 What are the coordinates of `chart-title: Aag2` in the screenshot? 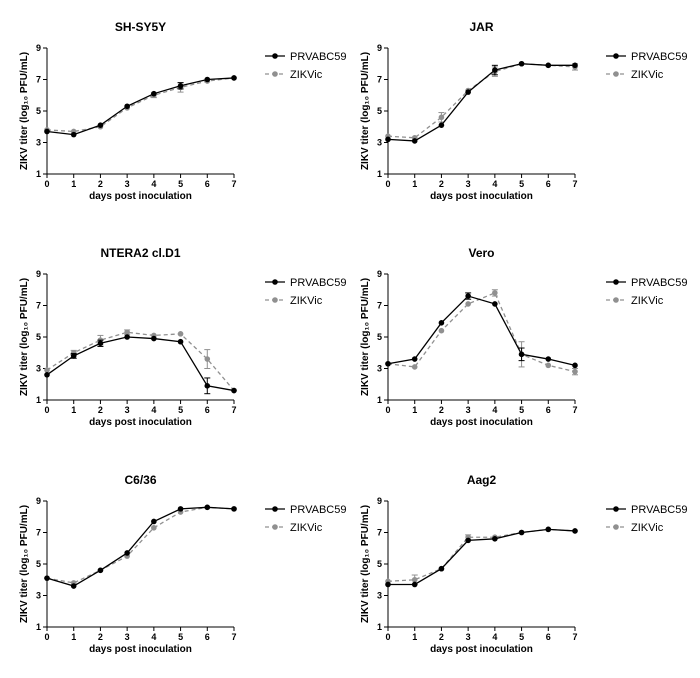 It's located at (482, 480).